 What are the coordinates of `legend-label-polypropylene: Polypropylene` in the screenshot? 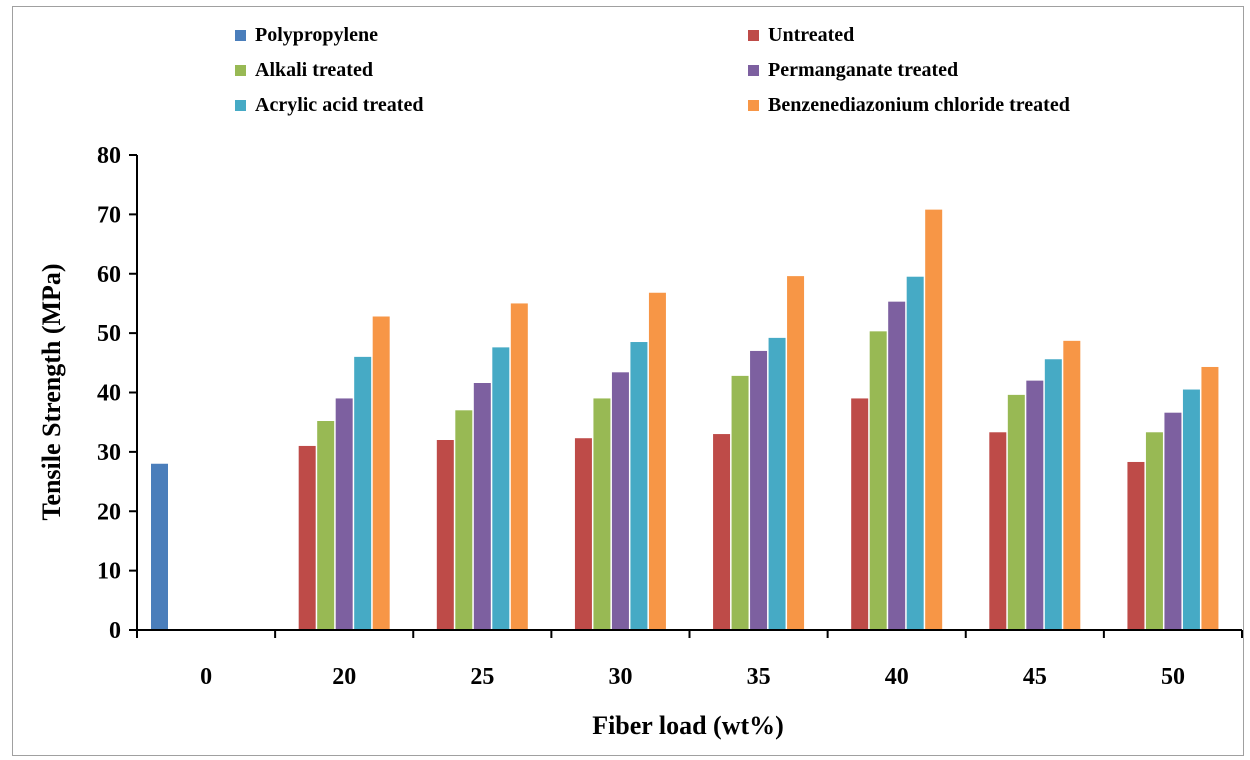 It's located at (316, 35).